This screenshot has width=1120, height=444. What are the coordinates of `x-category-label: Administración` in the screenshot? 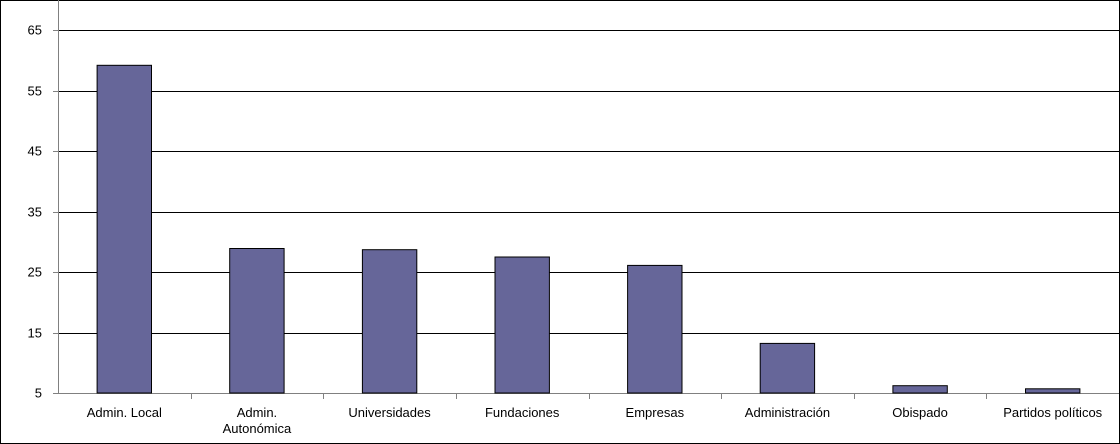 It's located at (787, 412).